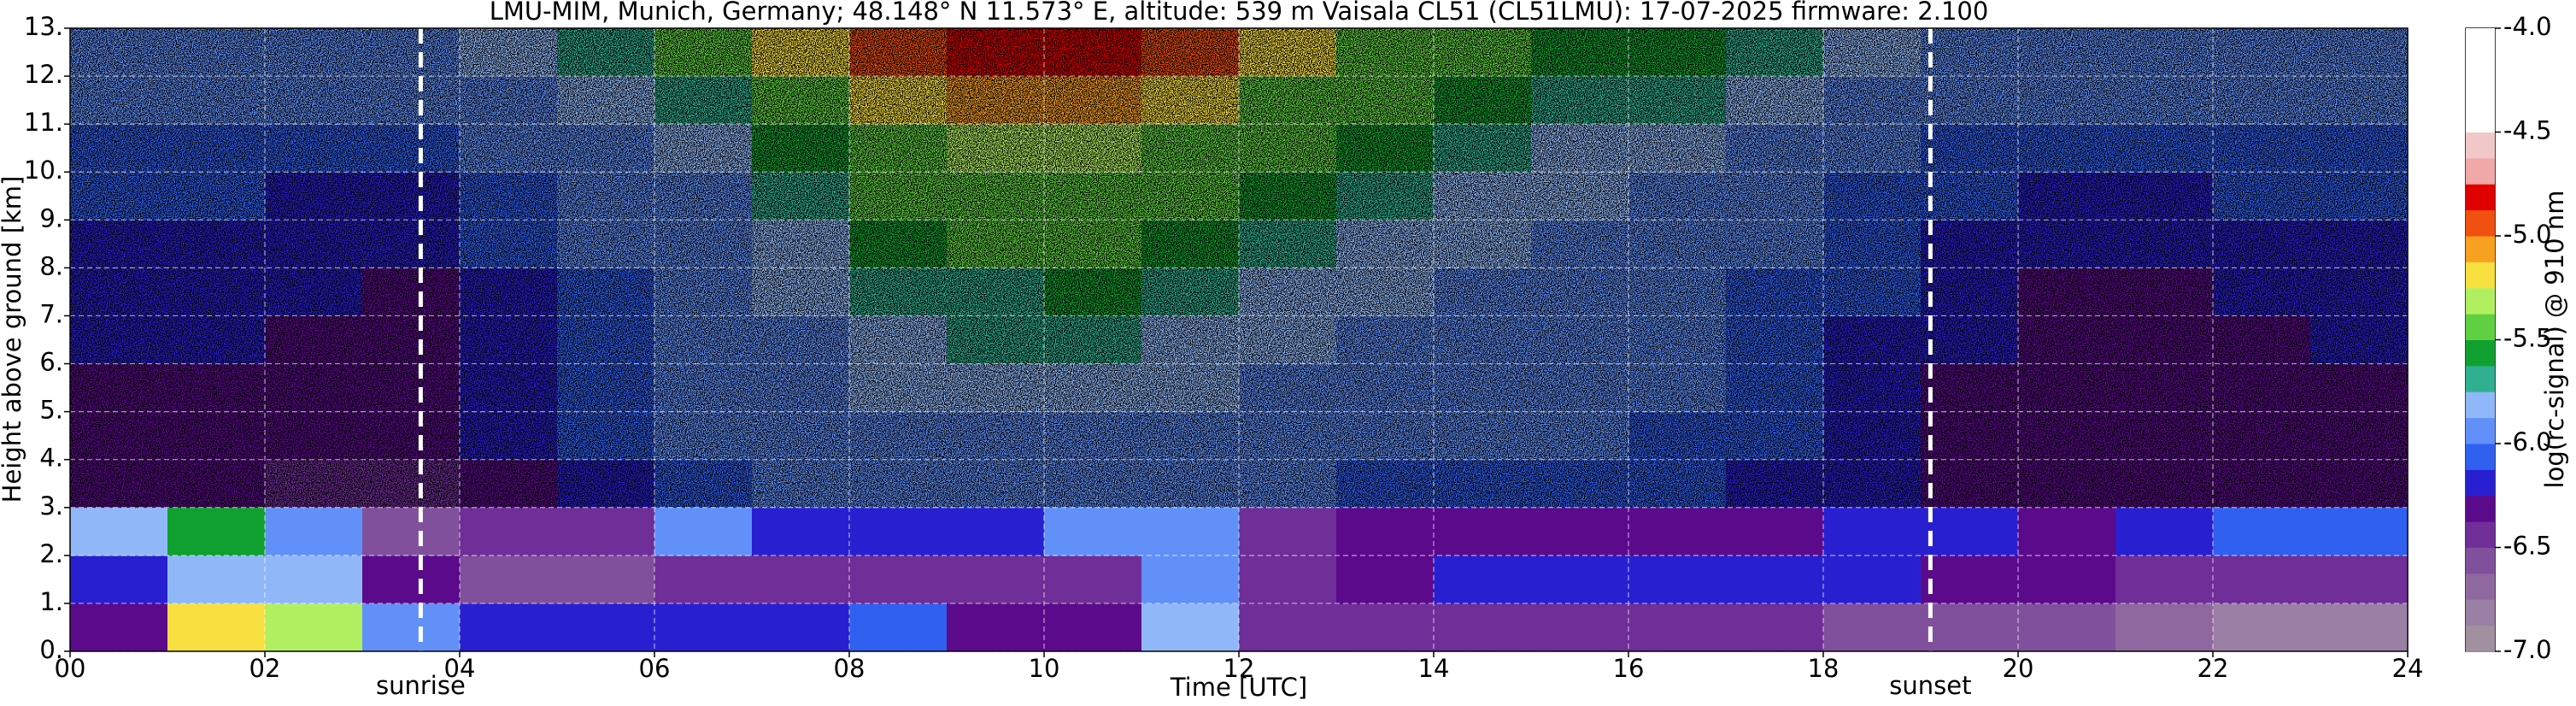  Describe the element at coordinates (265, 668) in the screenshot. I see `x-tick-label: 02` at that location.